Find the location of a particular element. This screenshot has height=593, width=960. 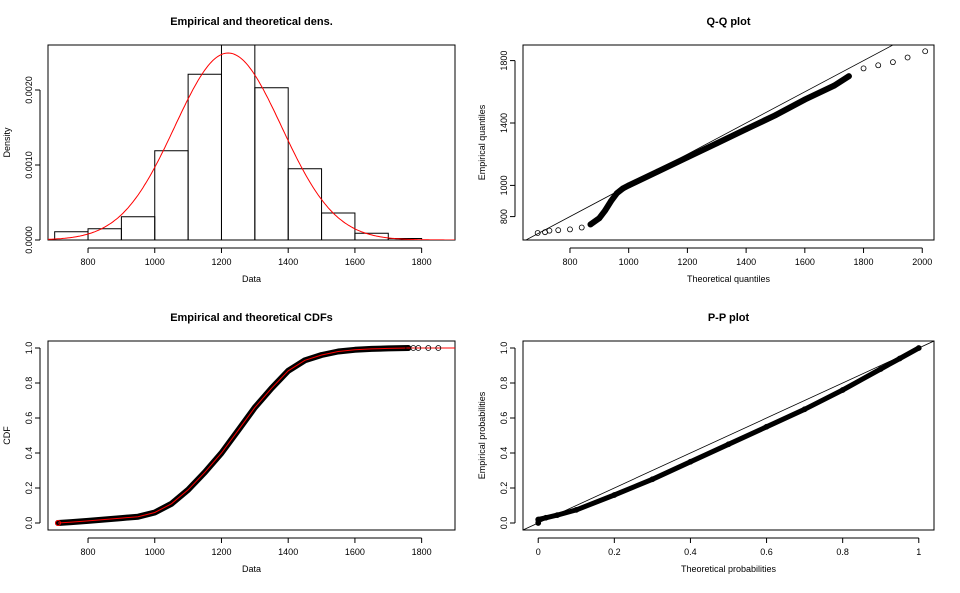

density-curve is located at coordinates (251, 146).